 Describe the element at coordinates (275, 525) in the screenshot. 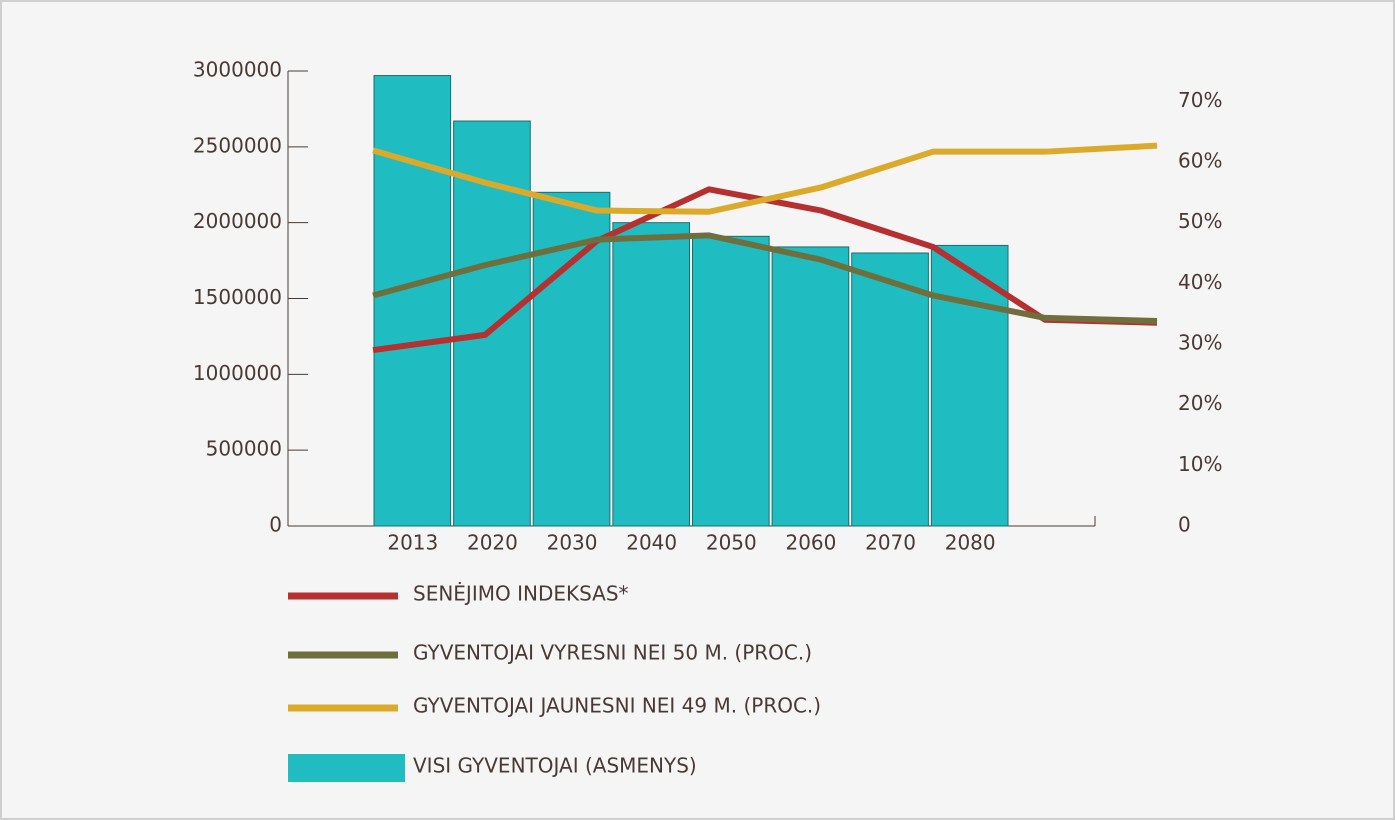

I see `y-tick-label: 0` at that location.